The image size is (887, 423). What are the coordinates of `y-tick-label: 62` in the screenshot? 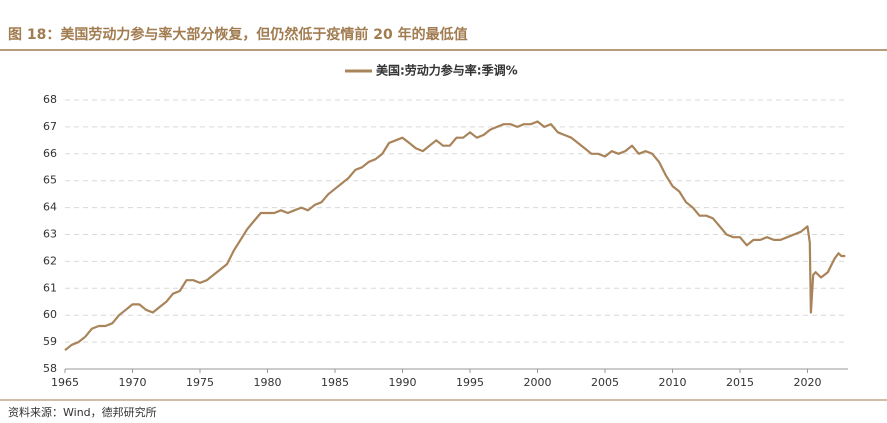 It's located at (50, 260).